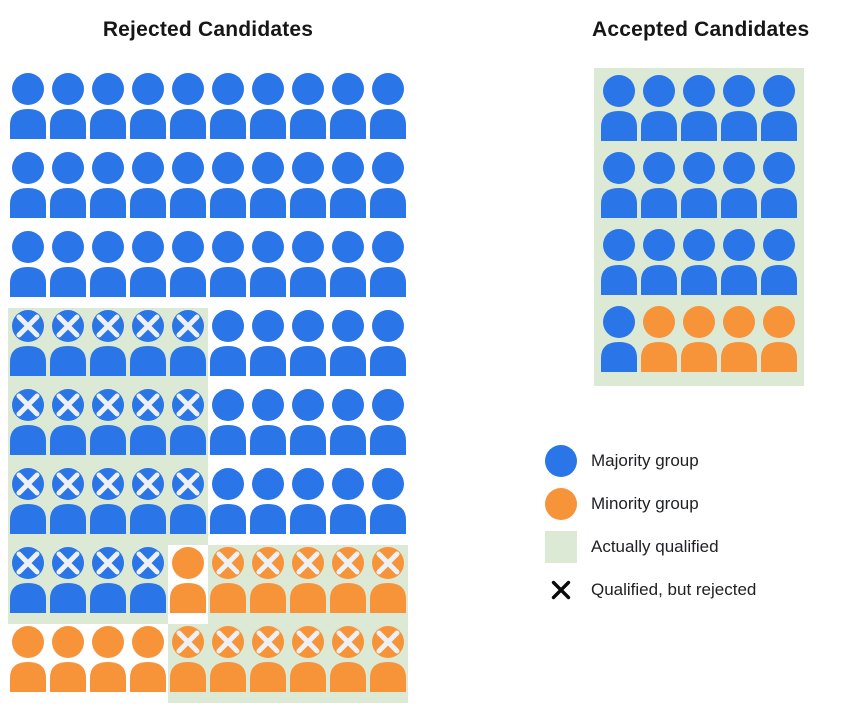  What do you see at coordinates (650, 547) in the screenshot?
I see `legend-item: Actually qualified` at bounding box center [650, 547].